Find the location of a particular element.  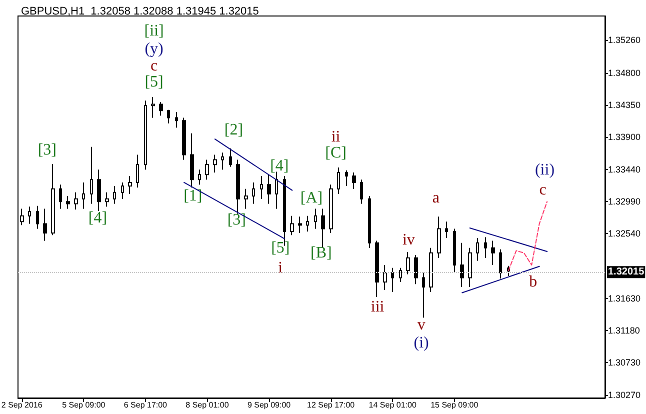

annotation: (ii) is located at coordinates (544, 170).